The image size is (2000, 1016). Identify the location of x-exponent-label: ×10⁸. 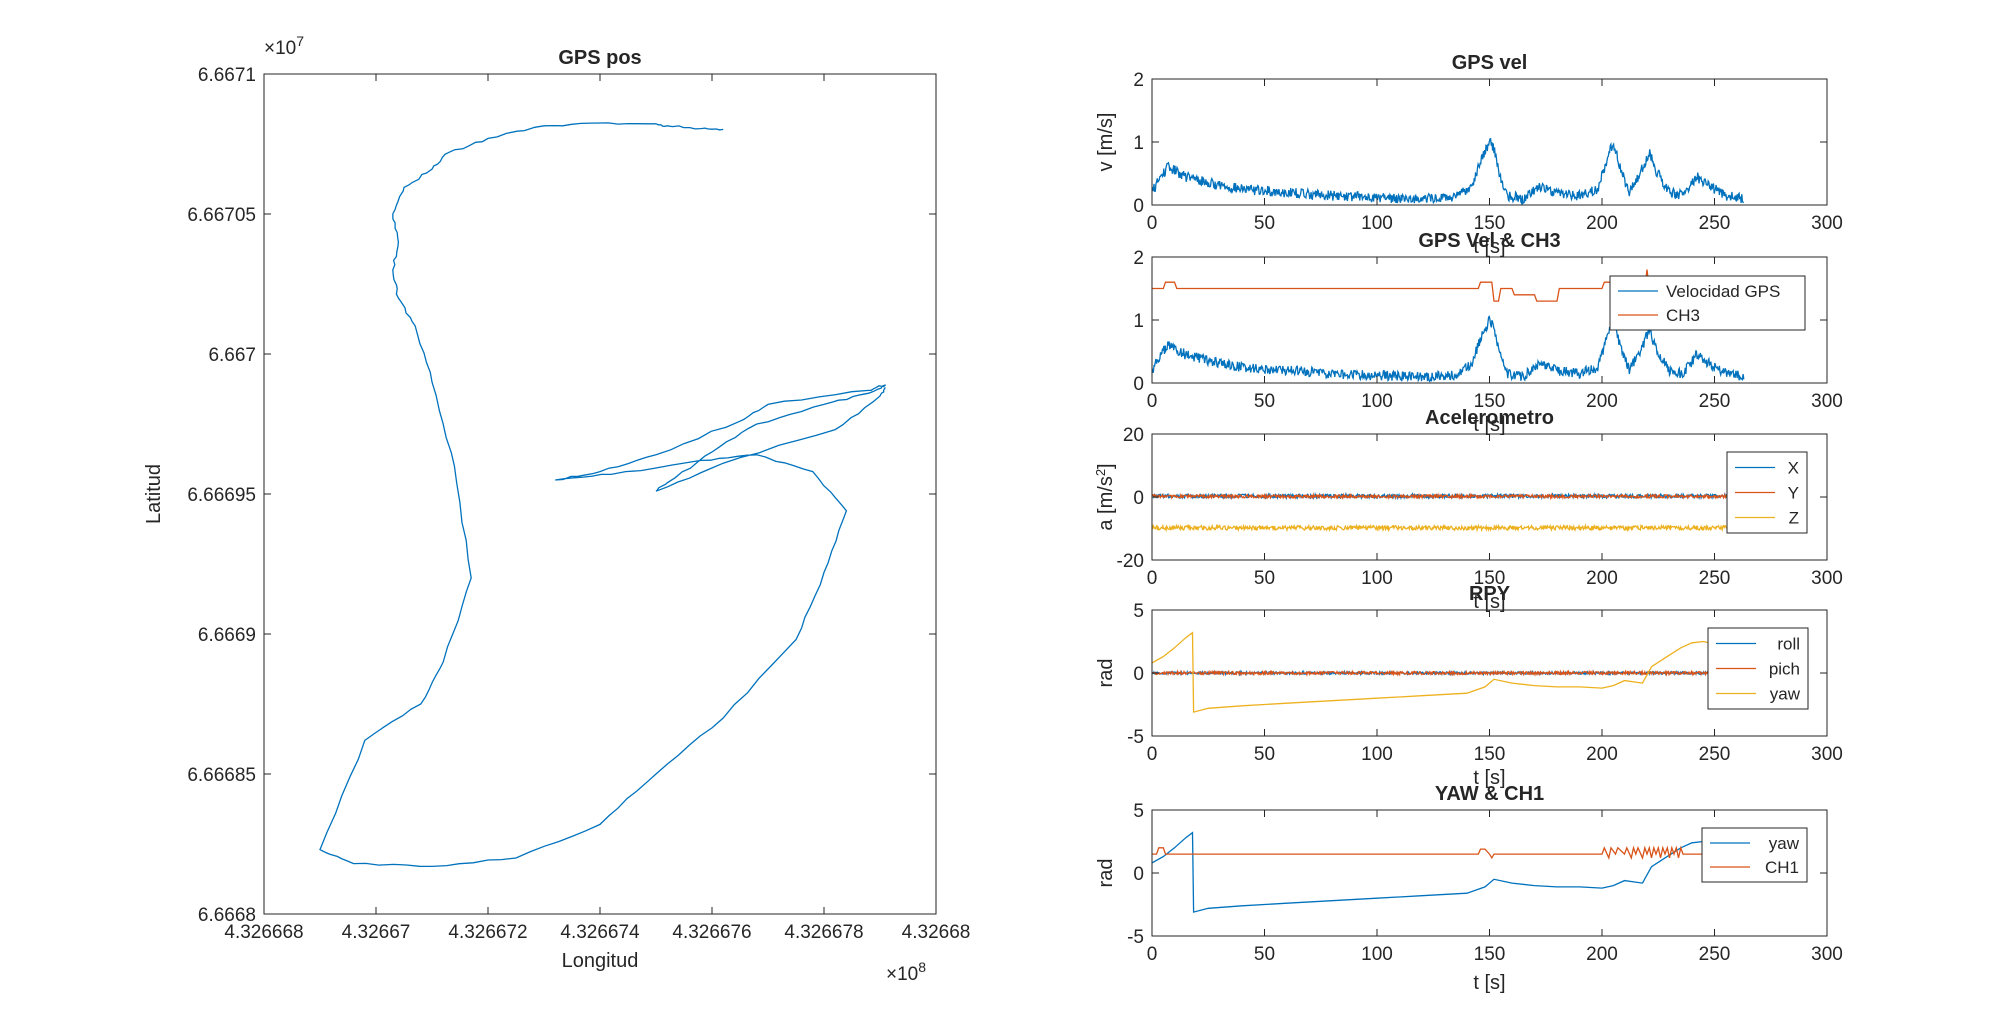
(906, 972).